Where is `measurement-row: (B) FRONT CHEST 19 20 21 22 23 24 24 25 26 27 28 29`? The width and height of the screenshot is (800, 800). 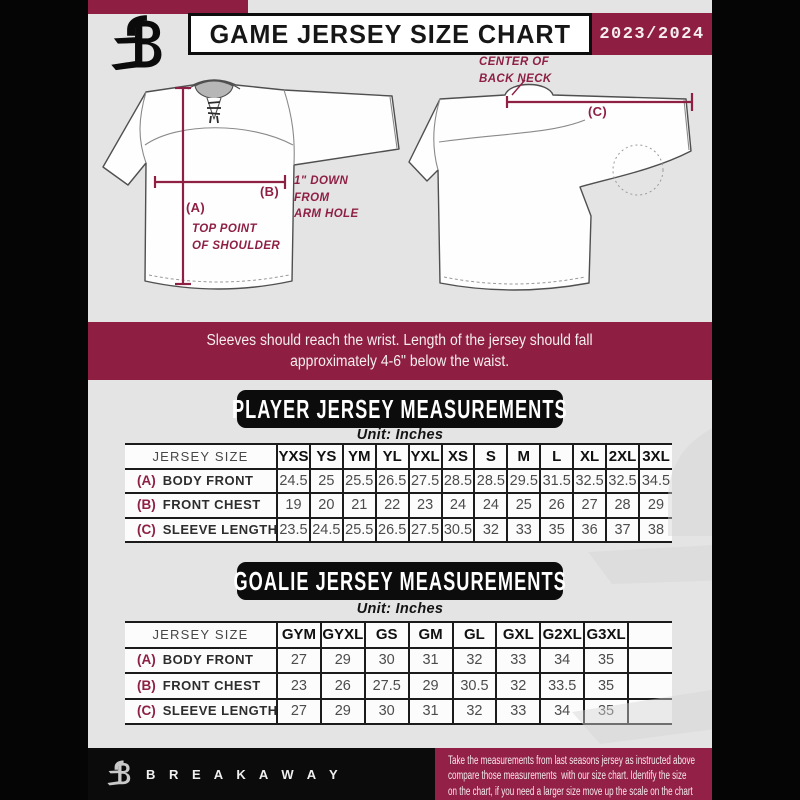
measurement-row: (B) FRONT CHEST 19 20 21 22 23 24 24 25 26 27 28 29 is located at coordinates (398, 505).